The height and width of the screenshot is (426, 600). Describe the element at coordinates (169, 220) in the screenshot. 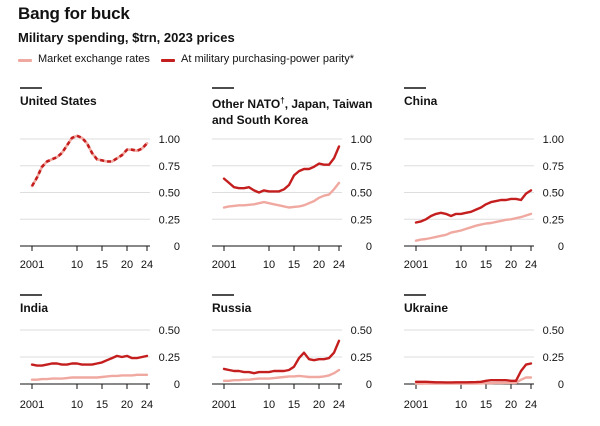

I see `ytick-label-united-states-1: 0.25` at that location.